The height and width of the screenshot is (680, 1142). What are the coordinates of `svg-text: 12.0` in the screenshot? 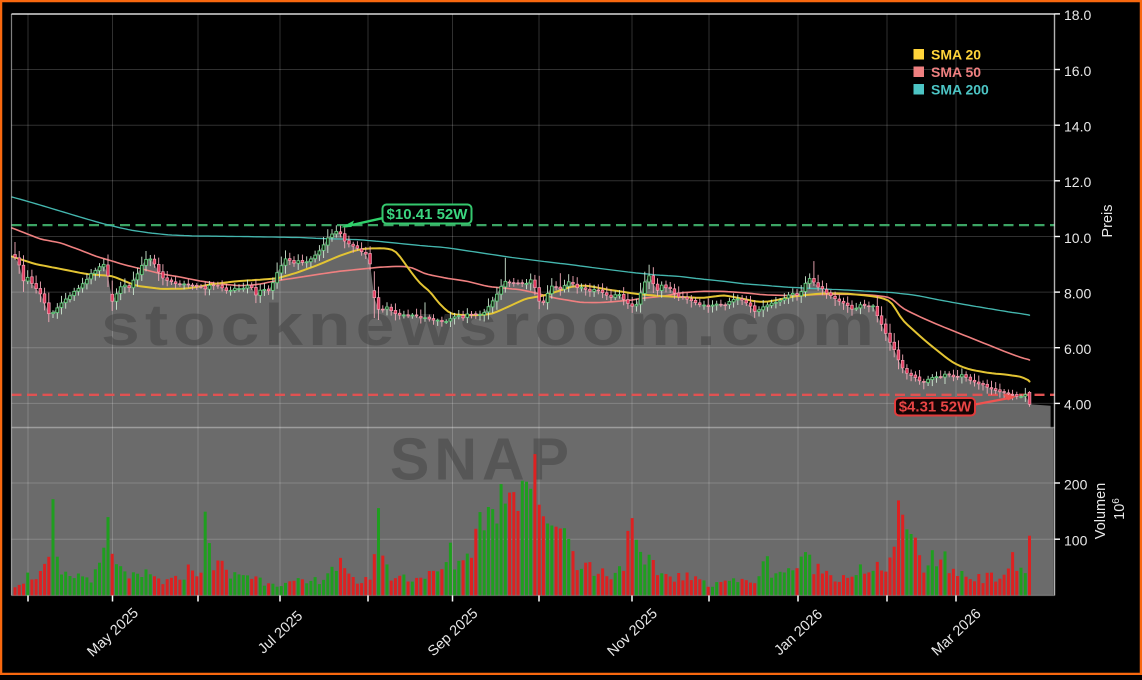 It's located at (1077, 182).